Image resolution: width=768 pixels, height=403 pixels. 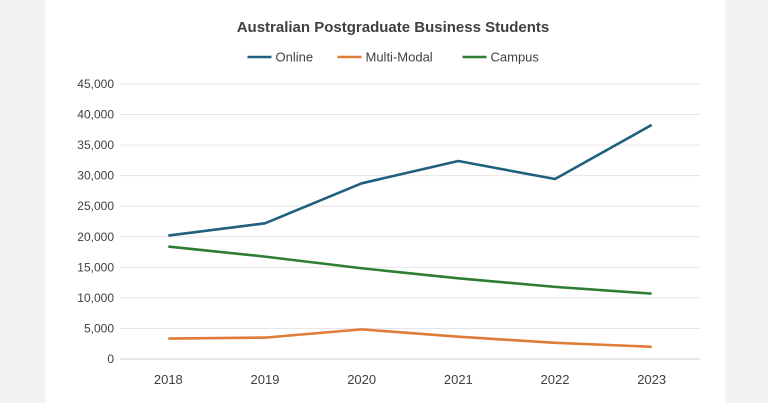 I want to click on y-tick-label: 30,000, so click(x=95, y=176).